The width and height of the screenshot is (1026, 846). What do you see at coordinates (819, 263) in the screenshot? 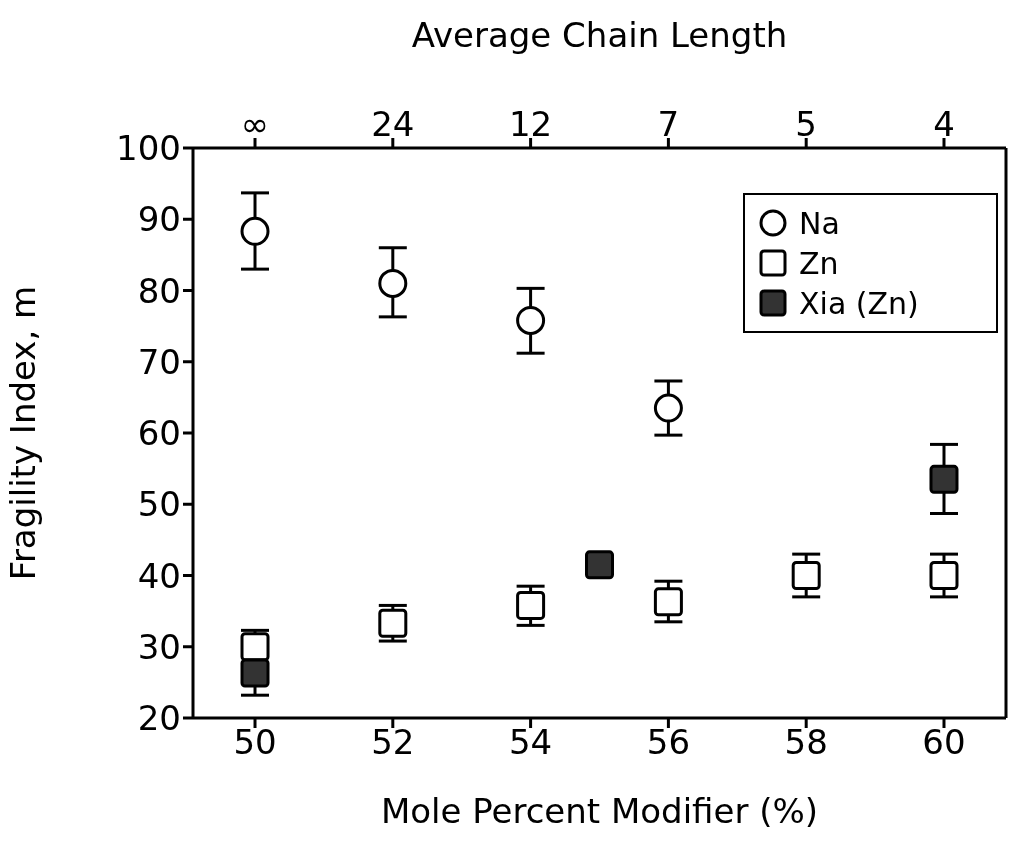
I see `legend-label: Zn` at bounding box center [819, 263].